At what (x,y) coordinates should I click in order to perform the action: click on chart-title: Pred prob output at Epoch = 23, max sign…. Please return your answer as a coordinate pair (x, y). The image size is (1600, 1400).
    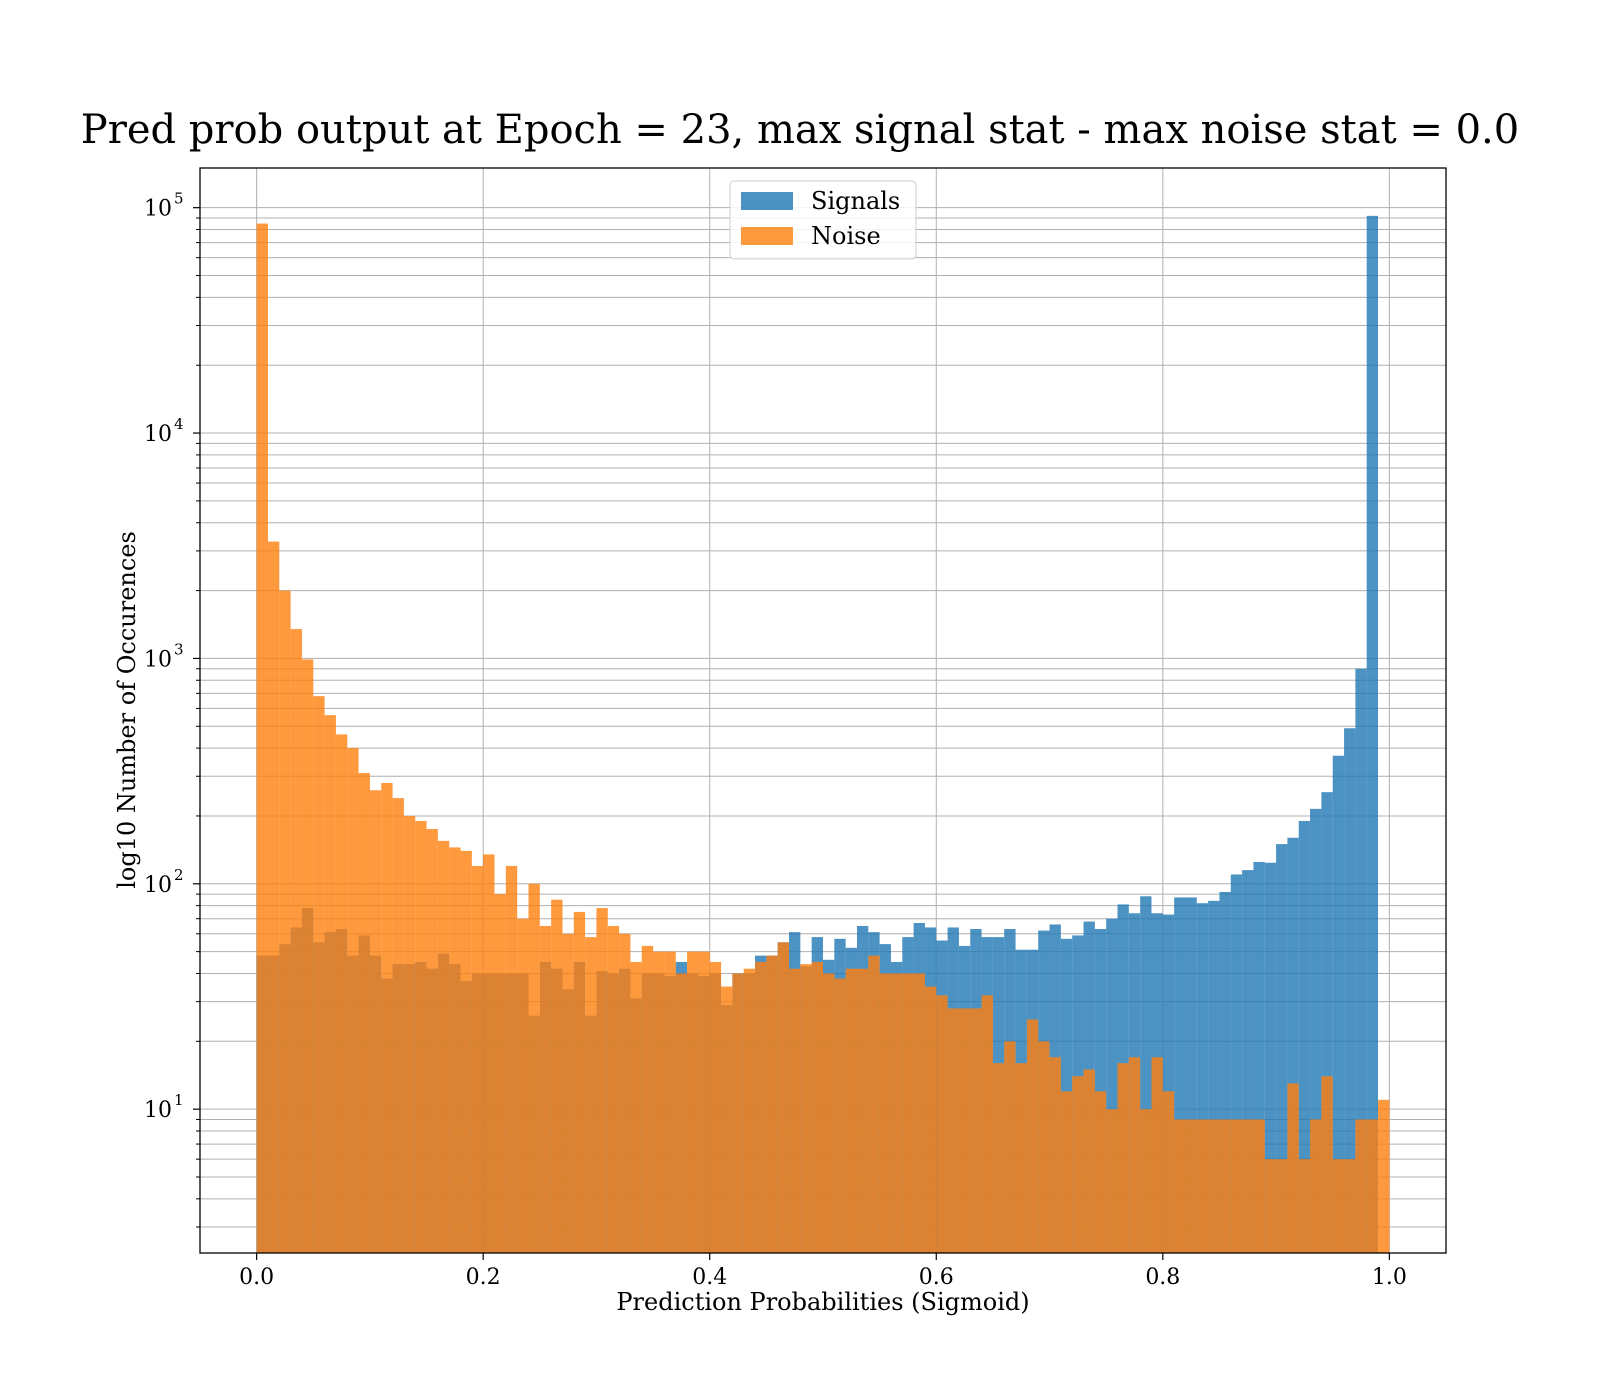
    Looking at the image, I should click on (800, 130).